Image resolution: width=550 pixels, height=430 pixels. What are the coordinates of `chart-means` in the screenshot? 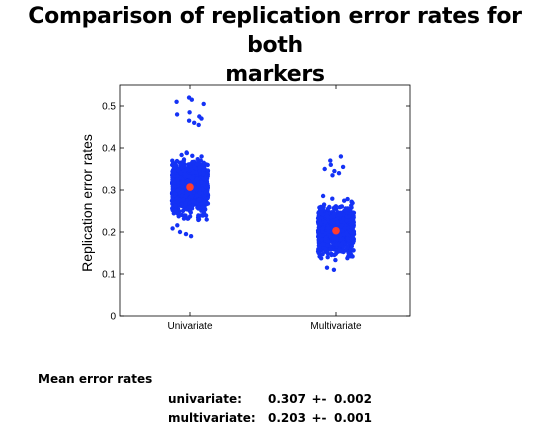 It's located at (263, 209).